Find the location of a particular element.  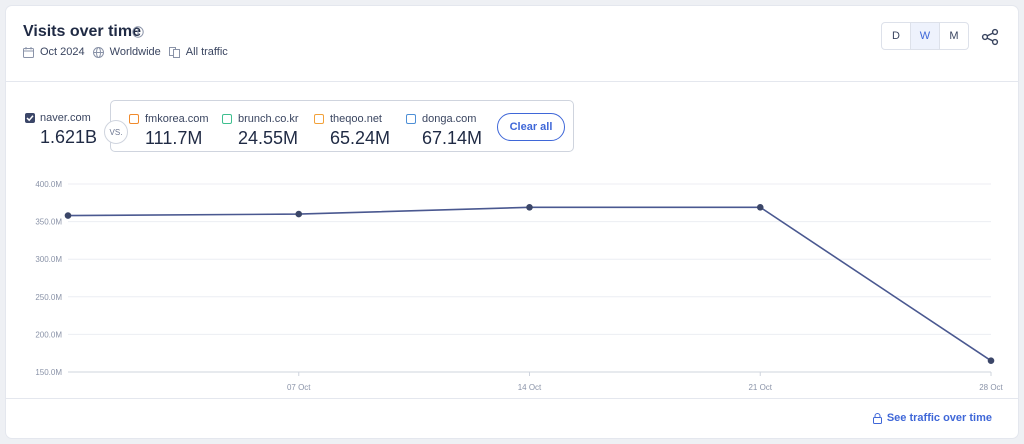

y-tick-label: 250.0M is located at coordinates (48, 297).